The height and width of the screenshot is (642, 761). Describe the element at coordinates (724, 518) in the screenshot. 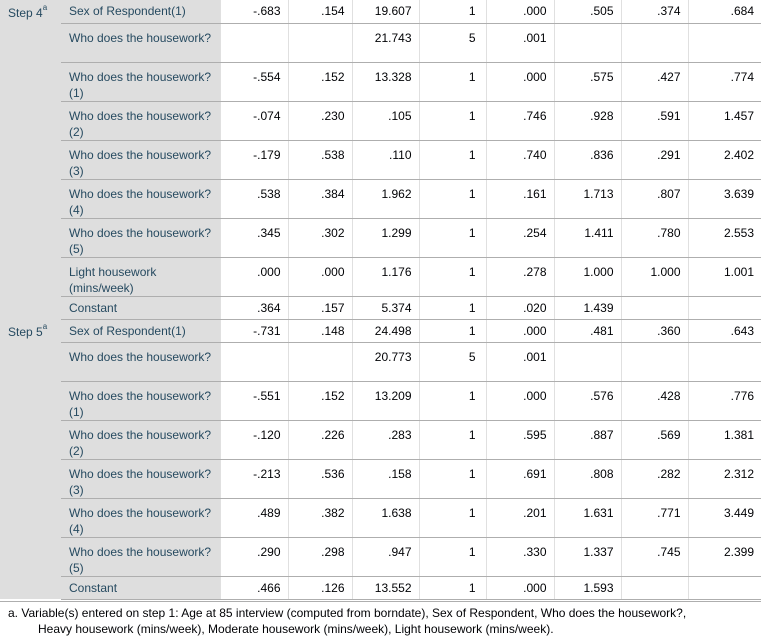

I see `cell-upper: 3.449` at that location.